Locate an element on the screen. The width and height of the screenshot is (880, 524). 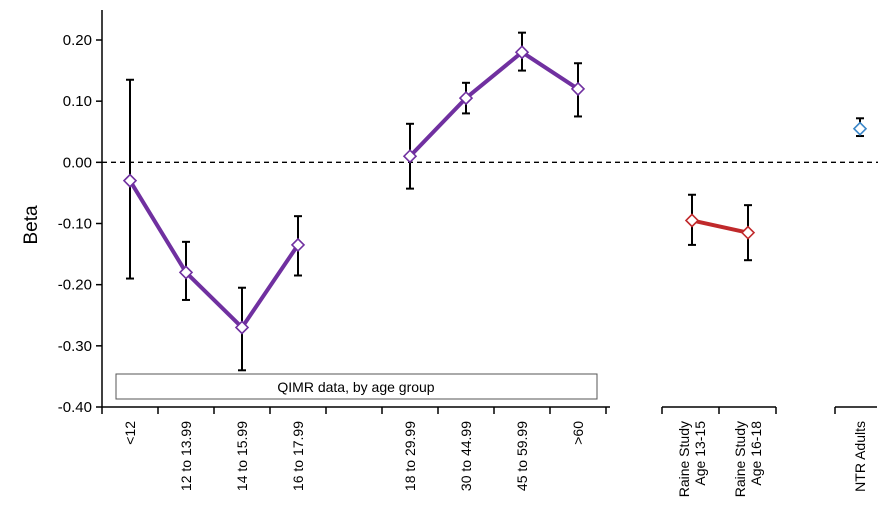
x-tick-label: 12 to 13.99 is located at coordinates (186, 456).